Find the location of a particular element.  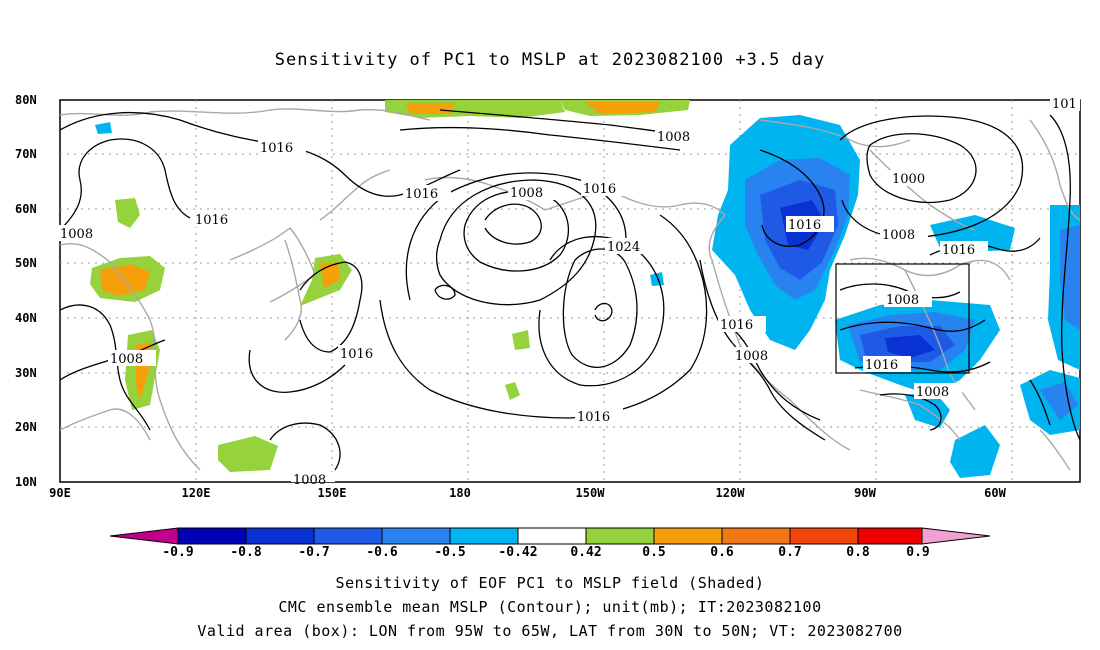

green-patch-tibet is located at coordinates (127, 213).